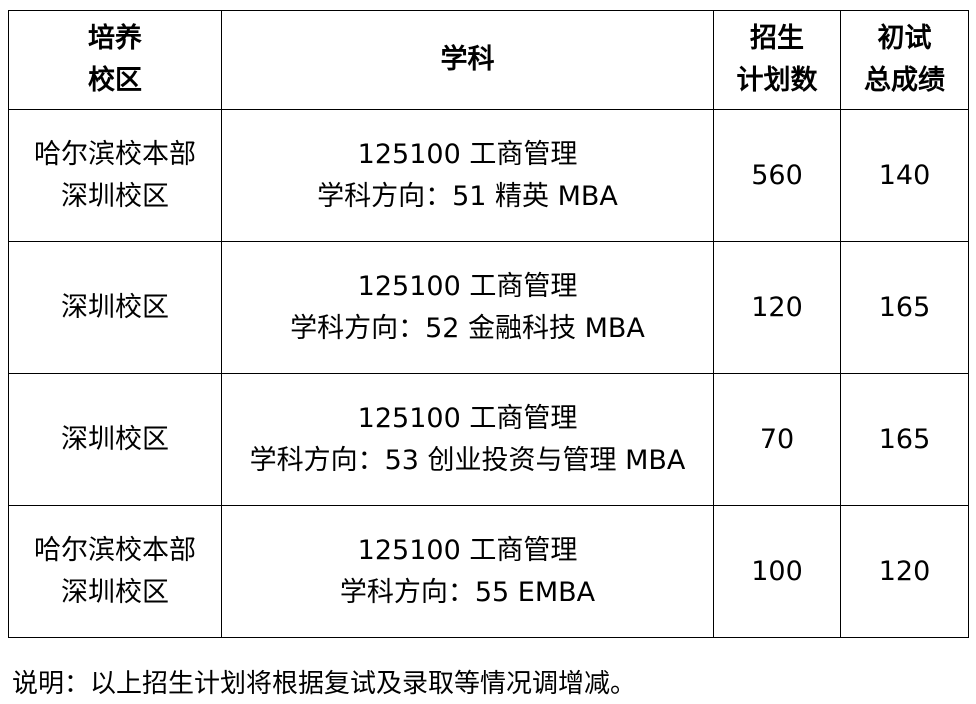 The height and width of the screenshot is (704, 976). What do you see at coordinates (115, 80) in the screenshot?
I see `header-line: 校区` at bounding box center [115, 80].